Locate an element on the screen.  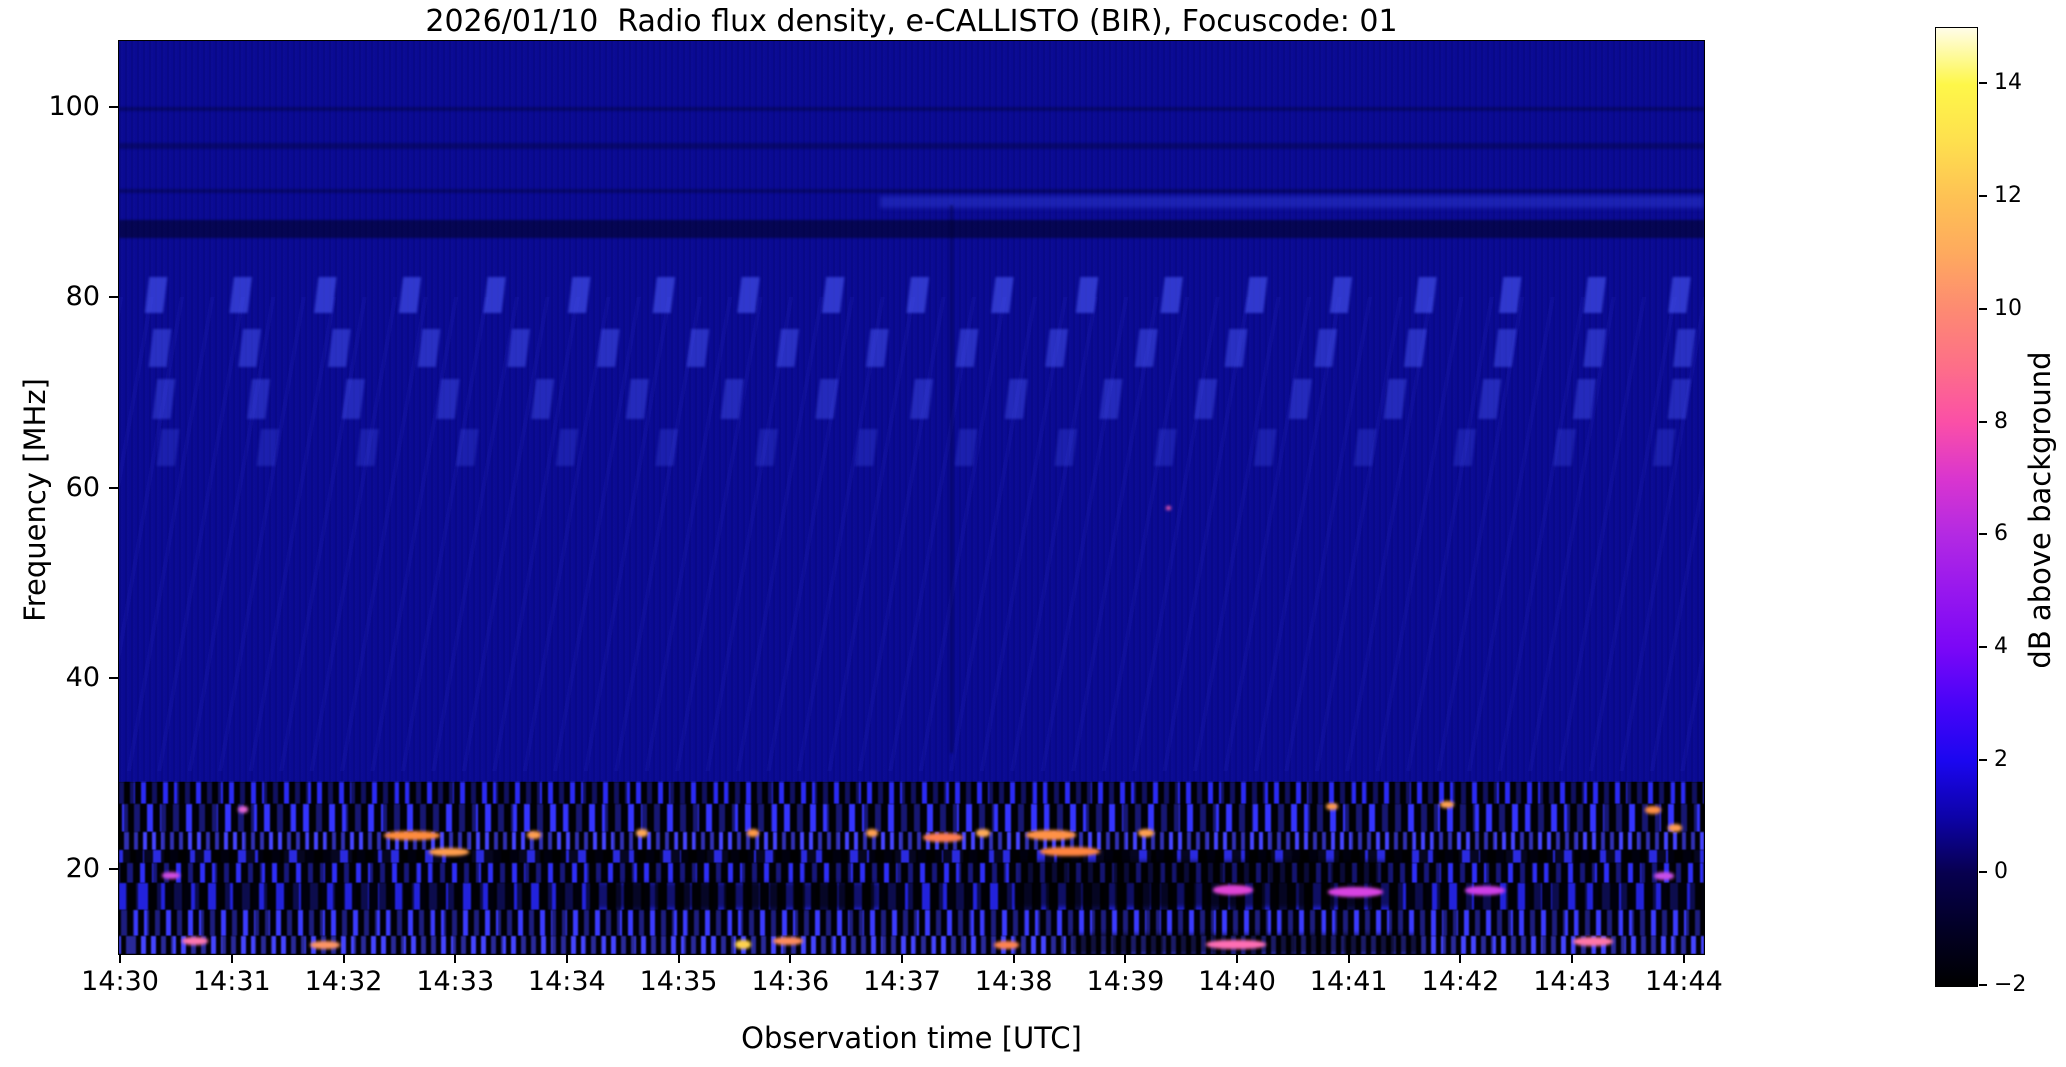
interference-shade is located at coordinates (737, 895).